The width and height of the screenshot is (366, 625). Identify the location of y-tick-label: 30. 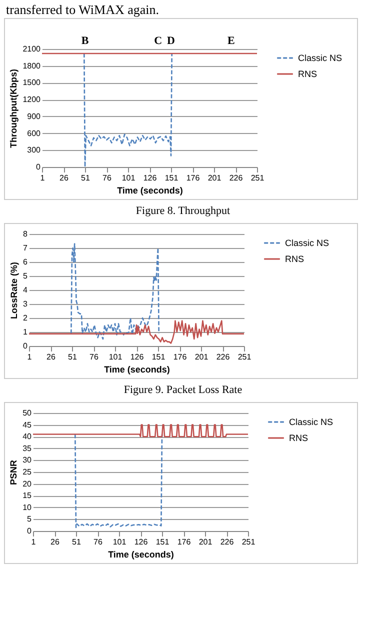
(27, 460).